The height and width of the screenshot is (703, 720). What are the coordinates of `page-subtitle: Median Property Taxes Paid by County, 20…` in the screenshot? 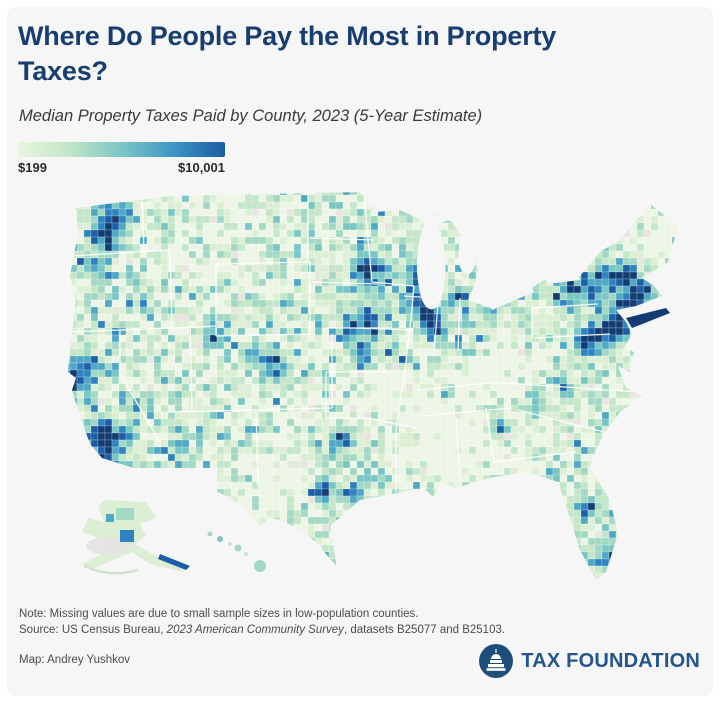 It's located at (251, 116).